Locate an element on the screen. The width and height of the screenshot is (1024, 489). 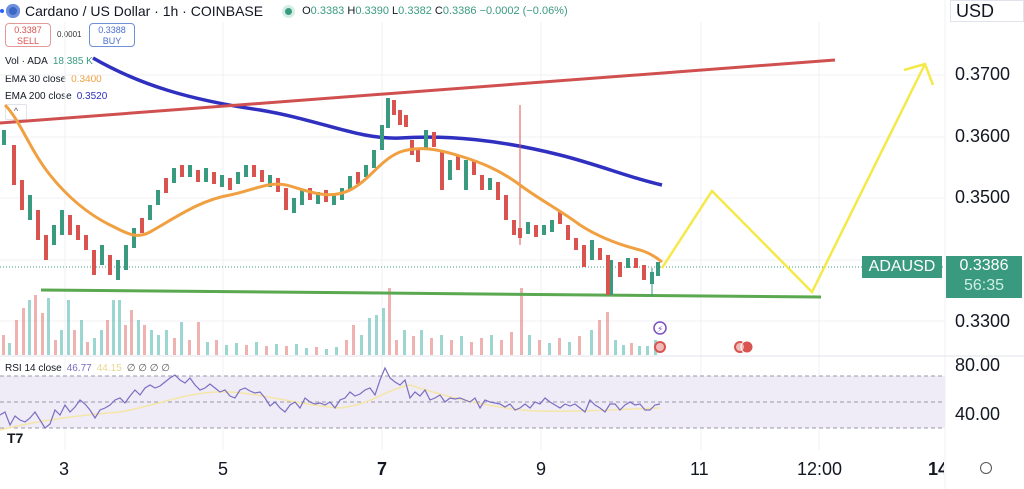
spread-value: 0.0001 is located at coordinates (69, 34).